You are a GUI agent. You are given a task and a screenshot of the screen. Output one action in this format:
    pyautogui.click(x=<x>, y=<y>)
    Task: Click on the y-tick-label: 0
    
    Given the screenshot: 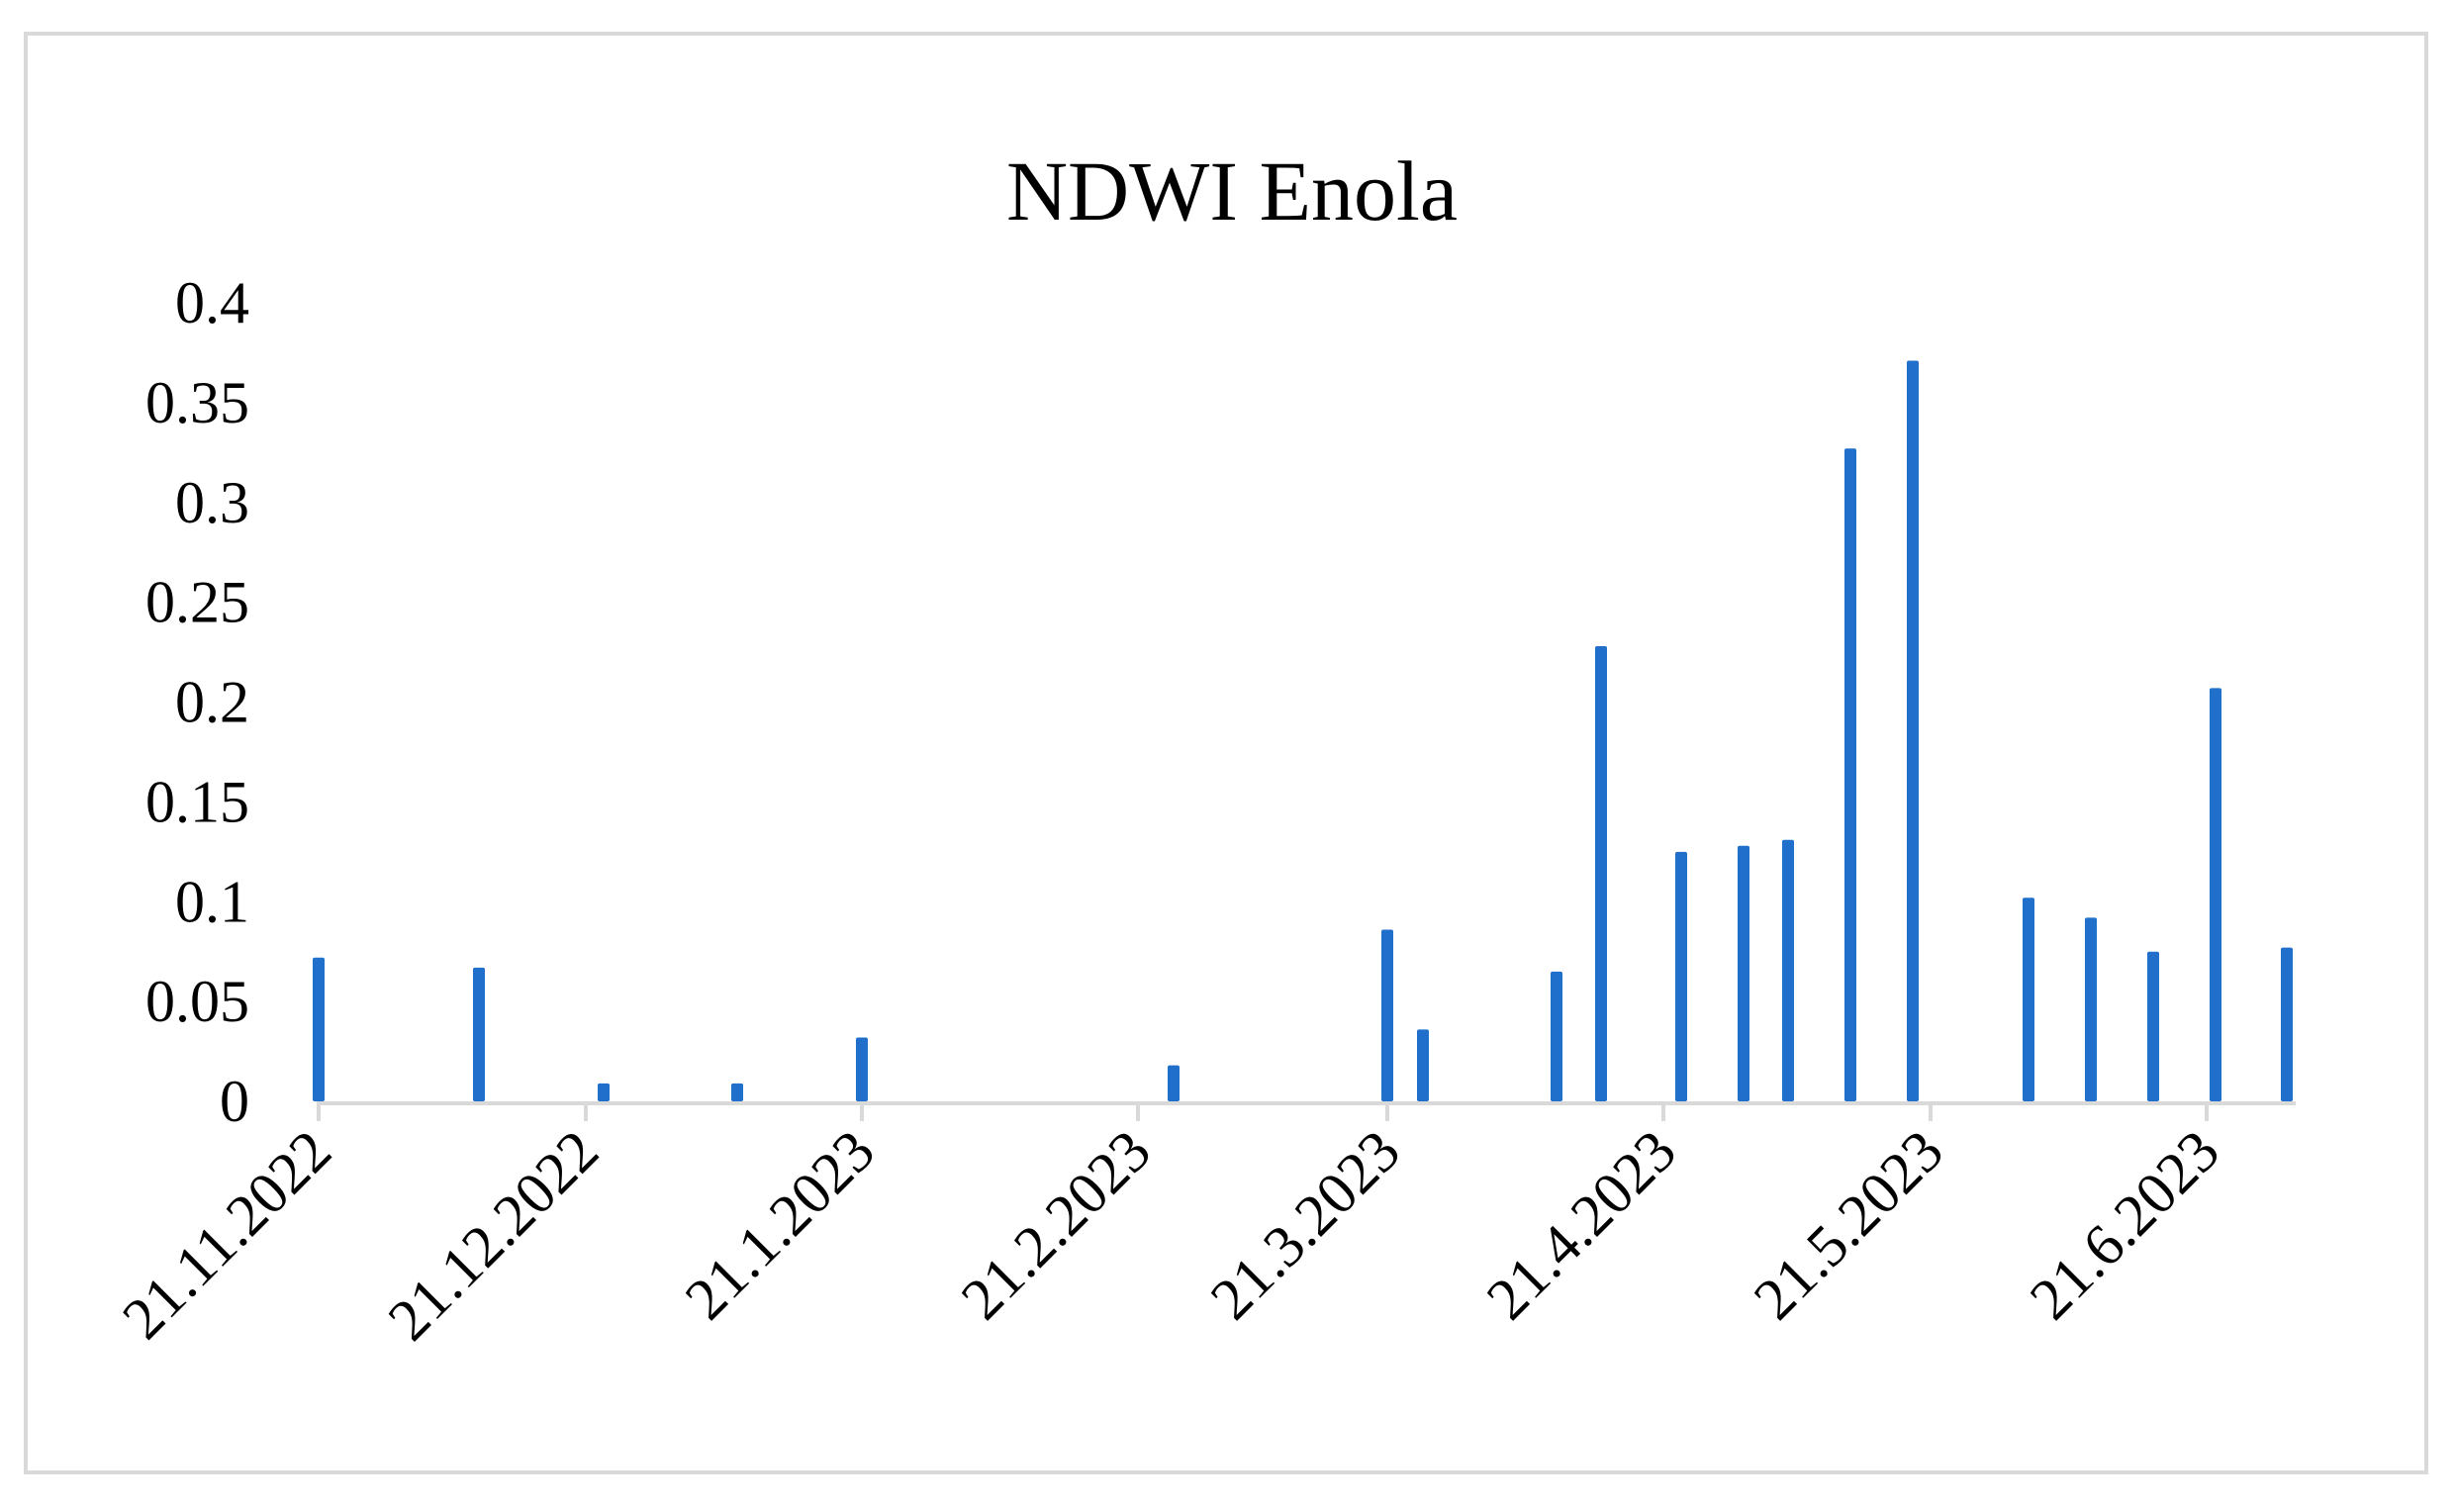 What is the action you would take?
    pyautogui.click(x=234, y=1102)
    